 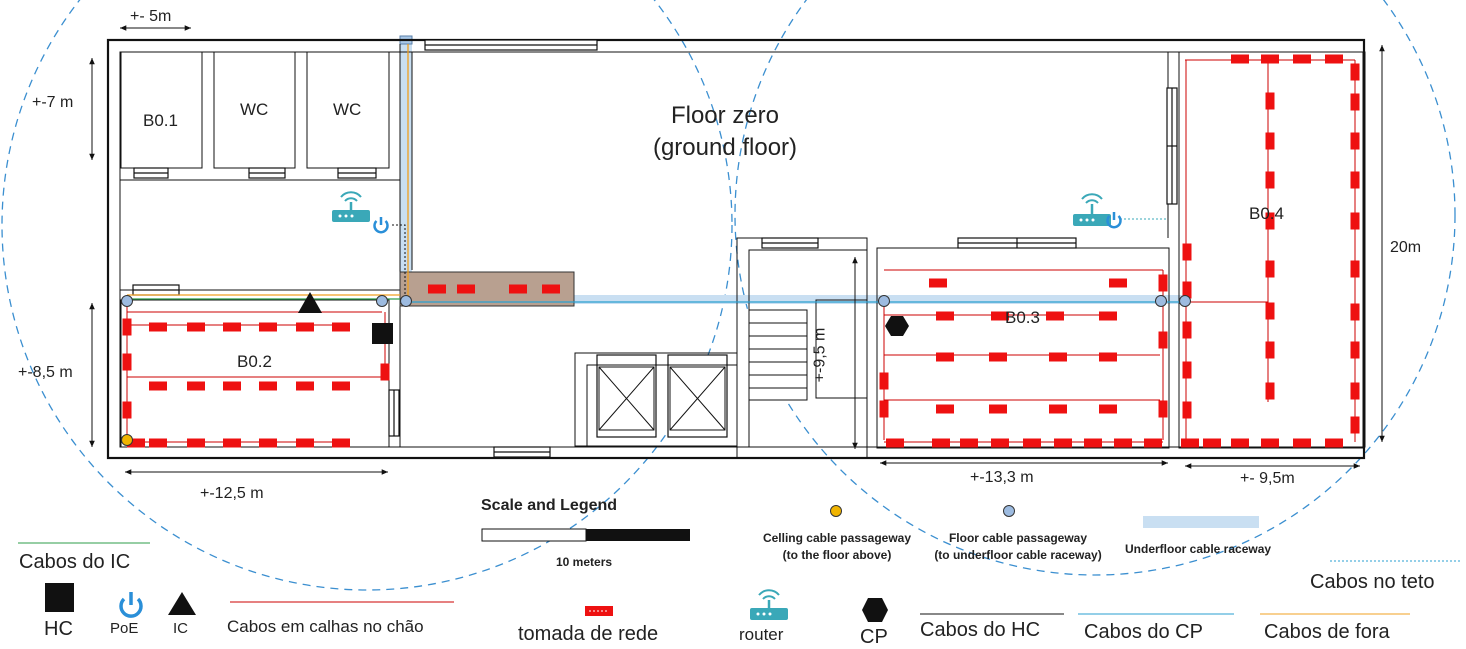 I want to click on legend-ceiling-passage-line1: Celling cable passageway, so click(x=837, y=538).